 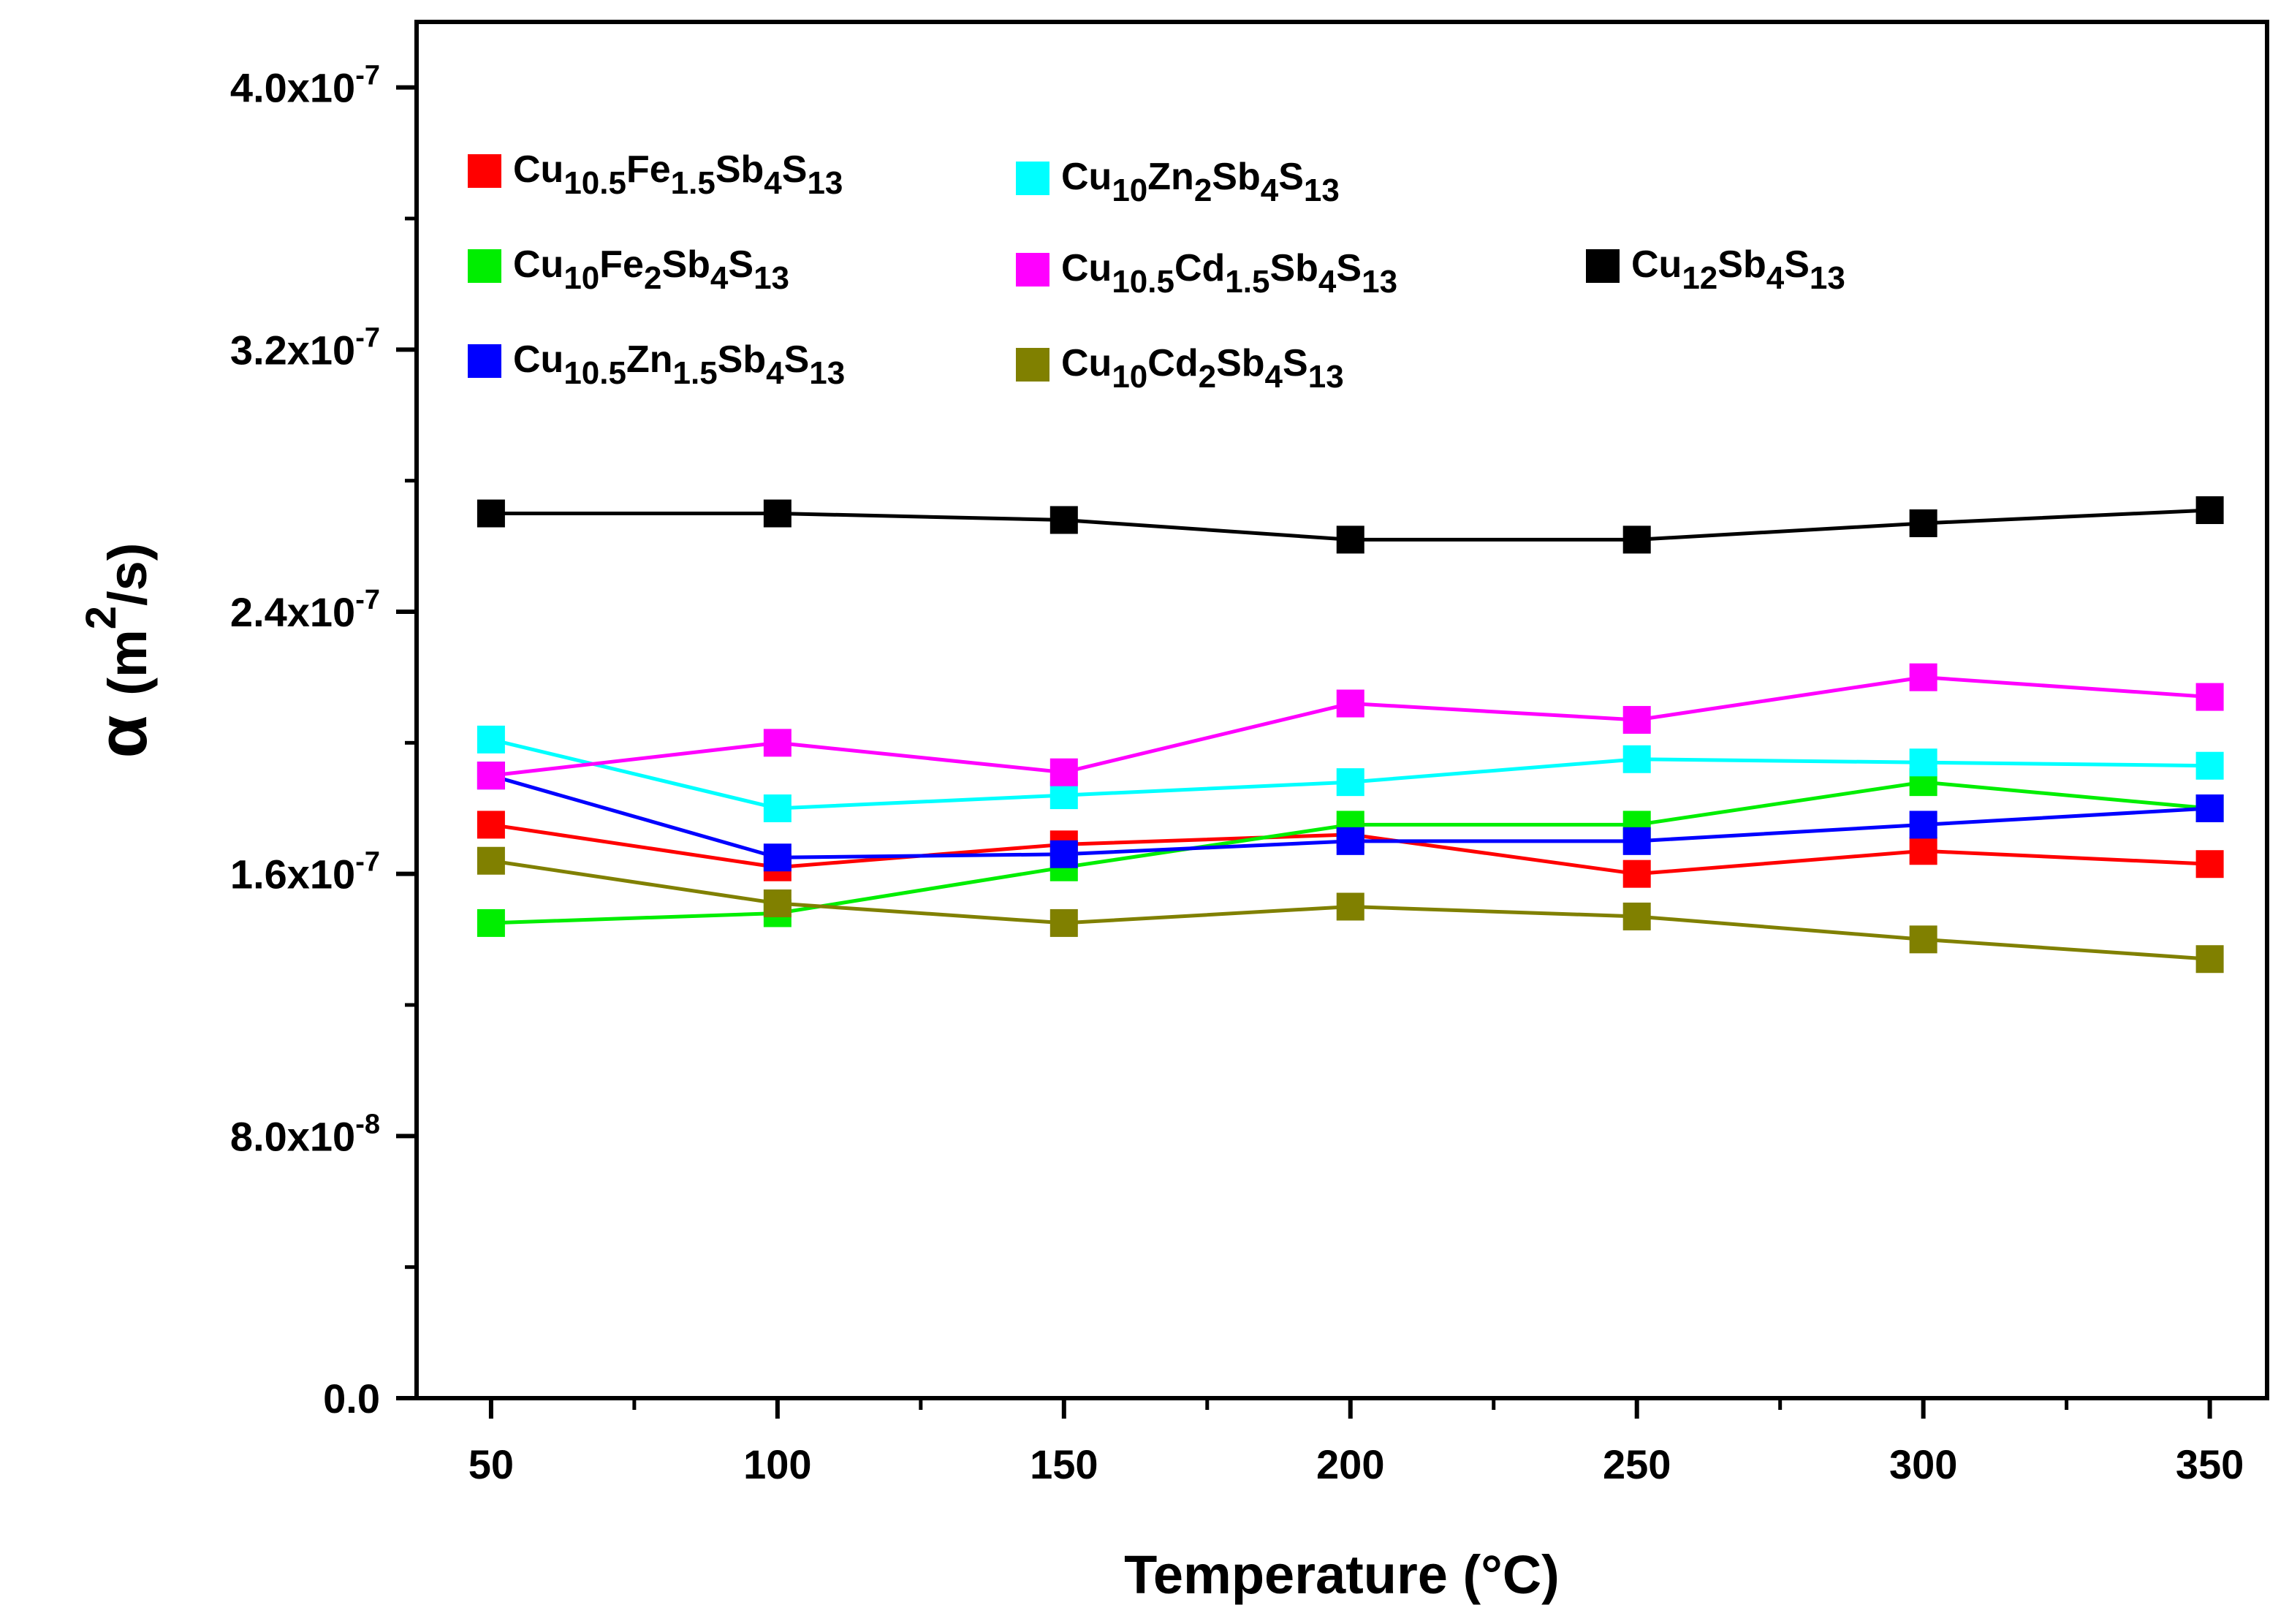 I want to click on x-tick-label: 50, so click(x=491, y=1464).